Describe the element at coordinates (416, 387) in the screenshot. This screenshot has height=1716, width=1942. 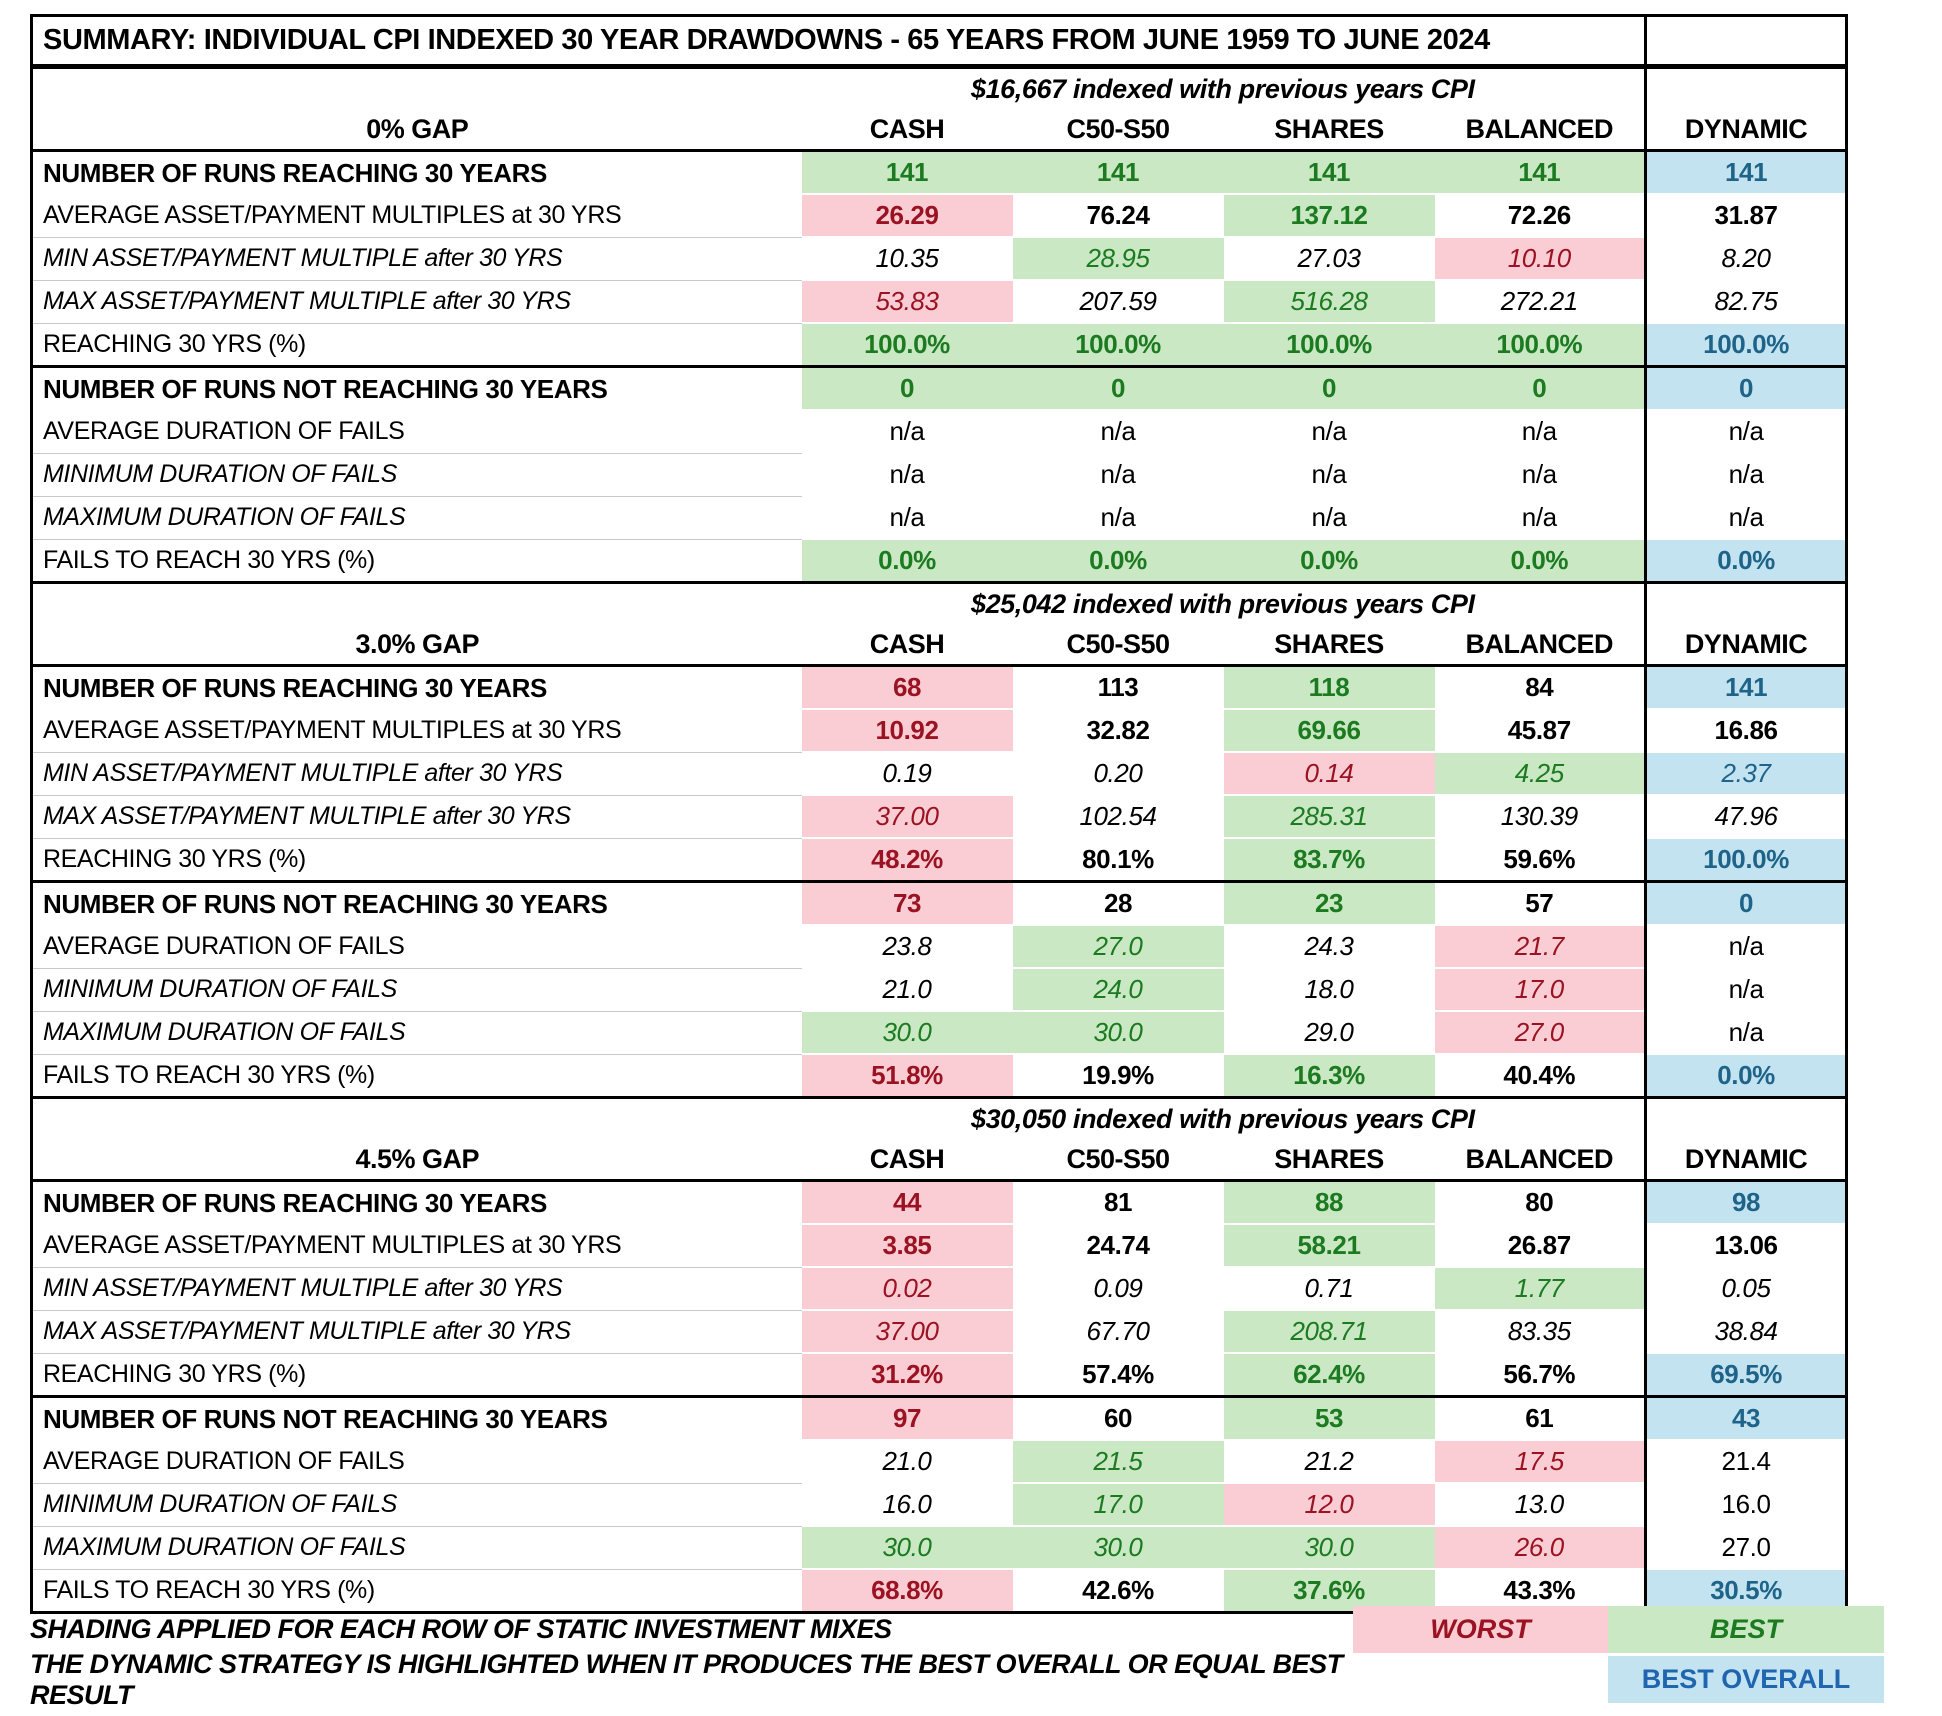
I see `row-label: NUMBER OF RUNS NOT REACHING 30 YEARS` at that location.